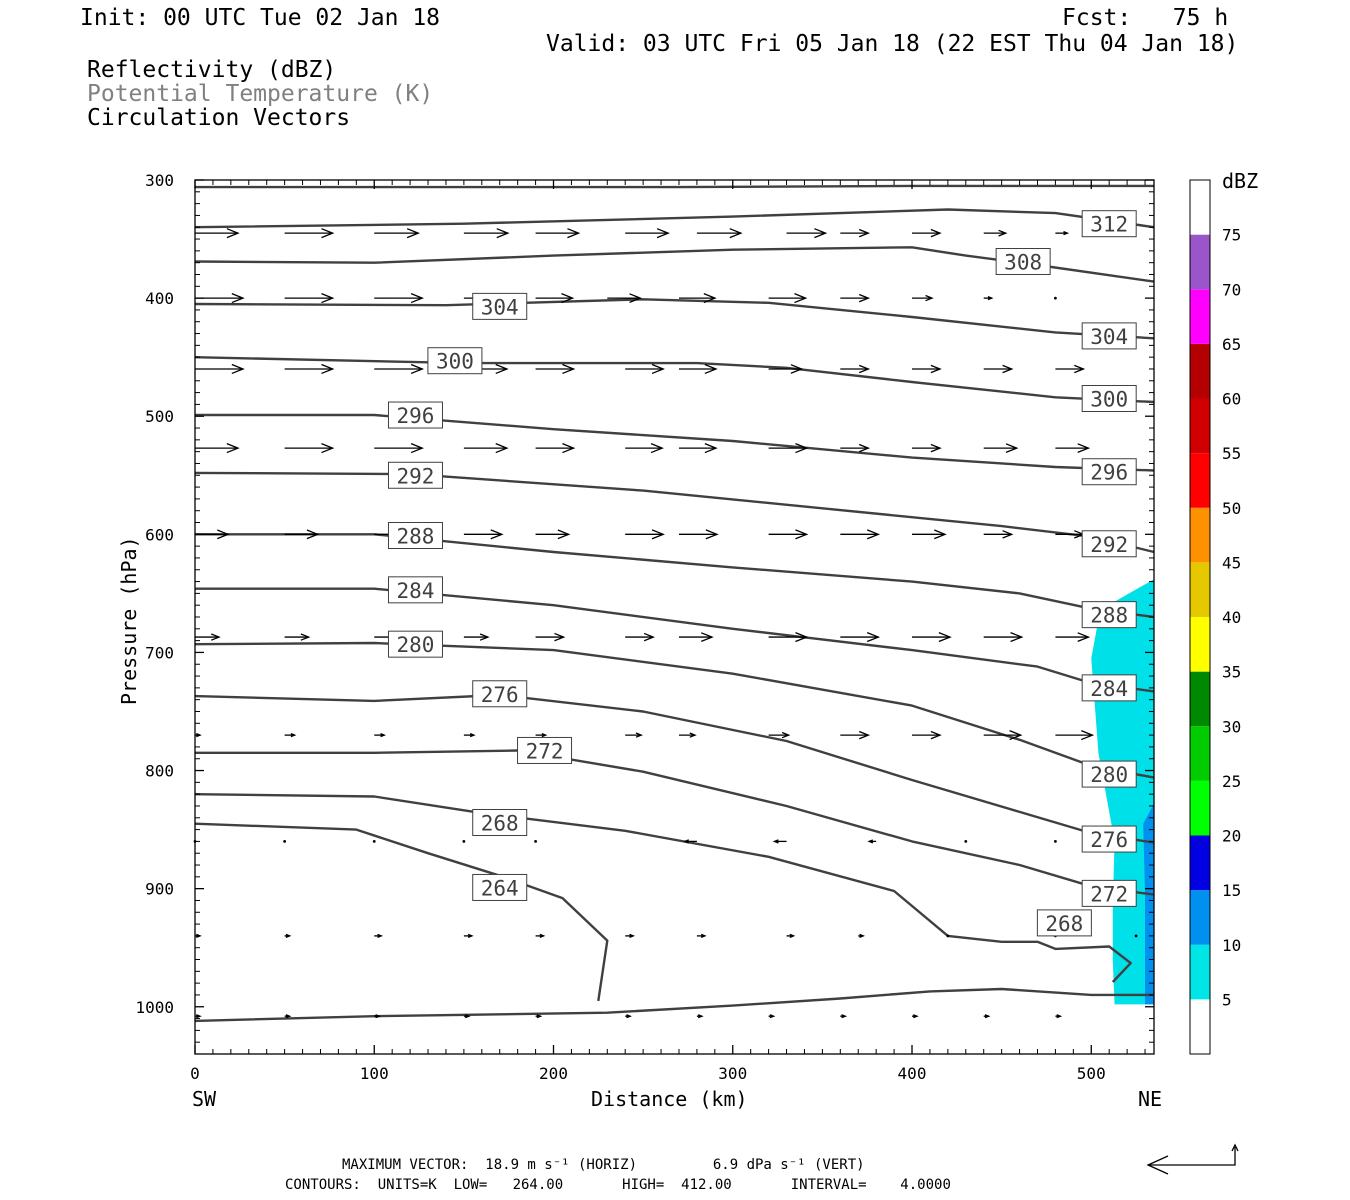 Image resolution: width=1350 pixels, height=1200 pixels. I want to click on contour-label: 312, so click(1109, 224).